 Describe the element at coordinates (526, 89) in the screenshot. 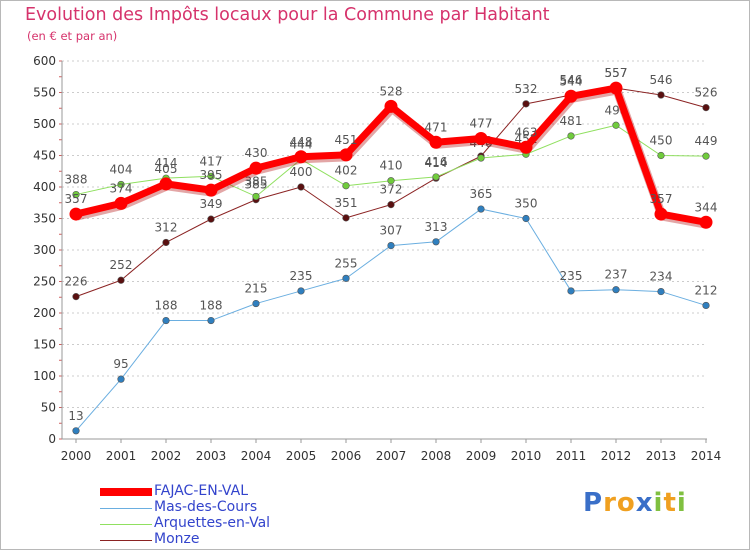

I see `data-label-monze: 532` at that location.